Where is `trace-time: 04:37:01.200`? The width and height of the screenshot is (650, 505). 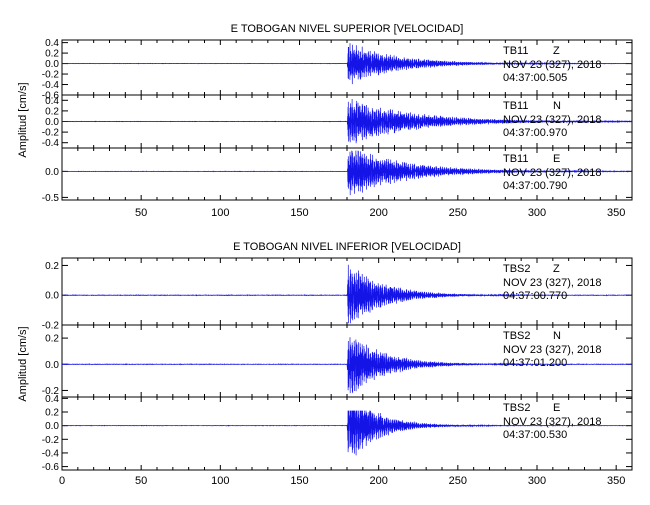
trace-time: 04:37:01.200 is located at coordinates (535, 363).